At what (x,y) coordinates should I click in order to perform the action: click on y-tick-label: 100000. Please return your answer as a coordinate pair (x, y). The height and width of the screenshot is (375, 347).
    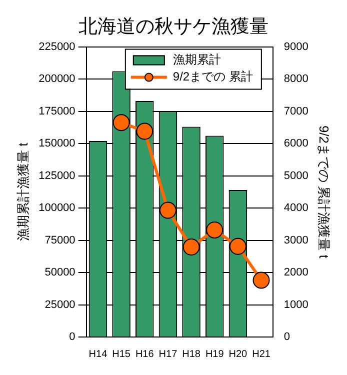
    Looking at the image, I should click on (57, 208).